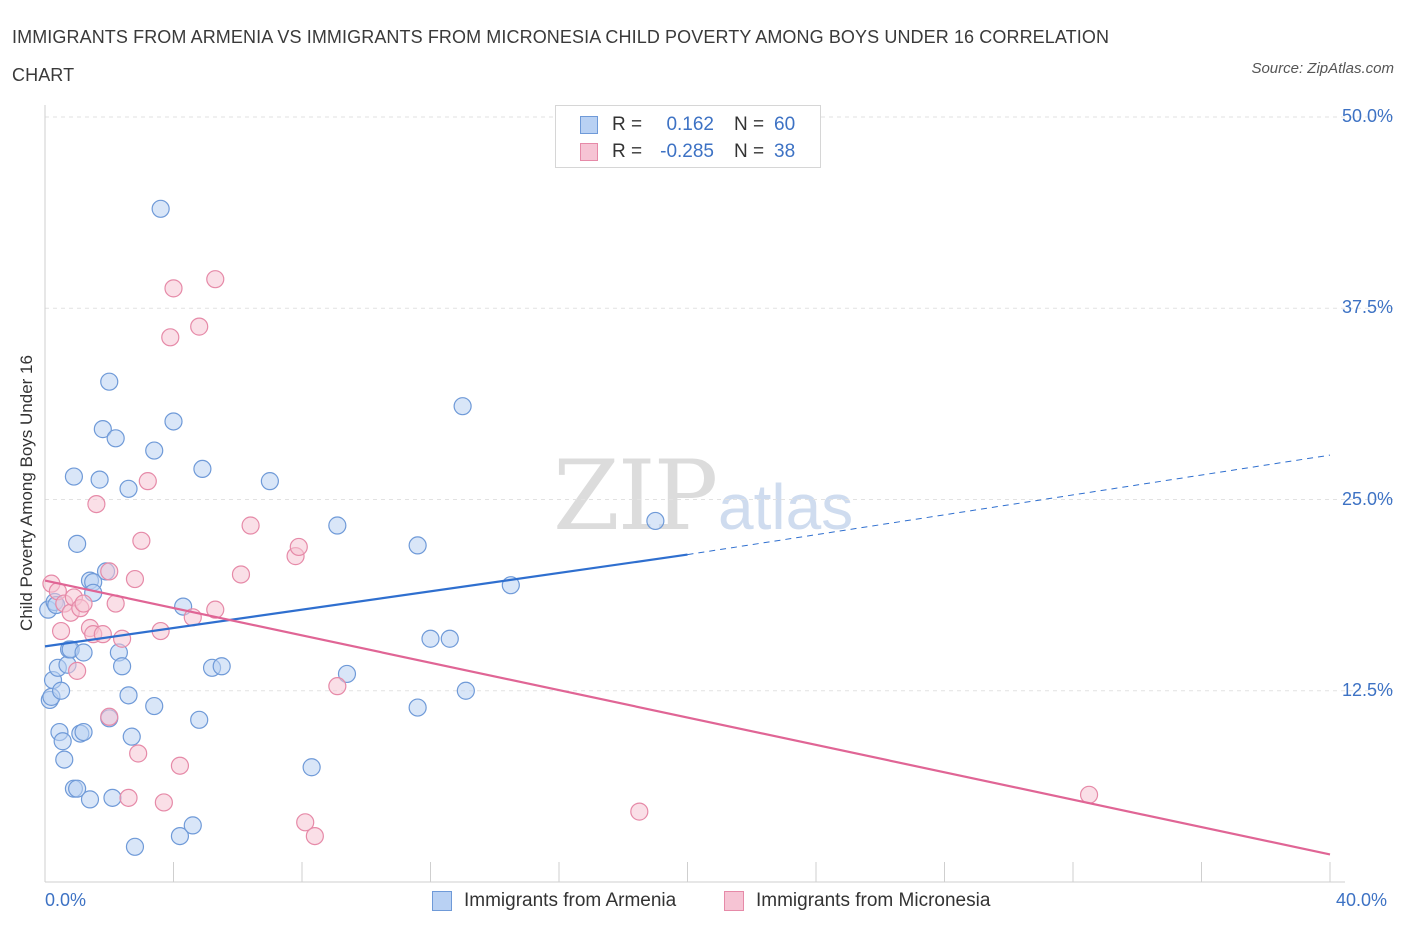 The height and width of the screenshot is (930, 1406). I want to click on legend-r-value: -0.285, so click(687, 151).